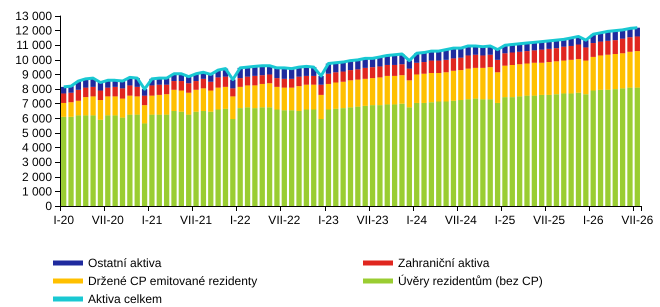  What do you see at coordinates (63, 220) in the screenshot?
I see `x-tick-label: I-20` at bounding box center [63, 220].